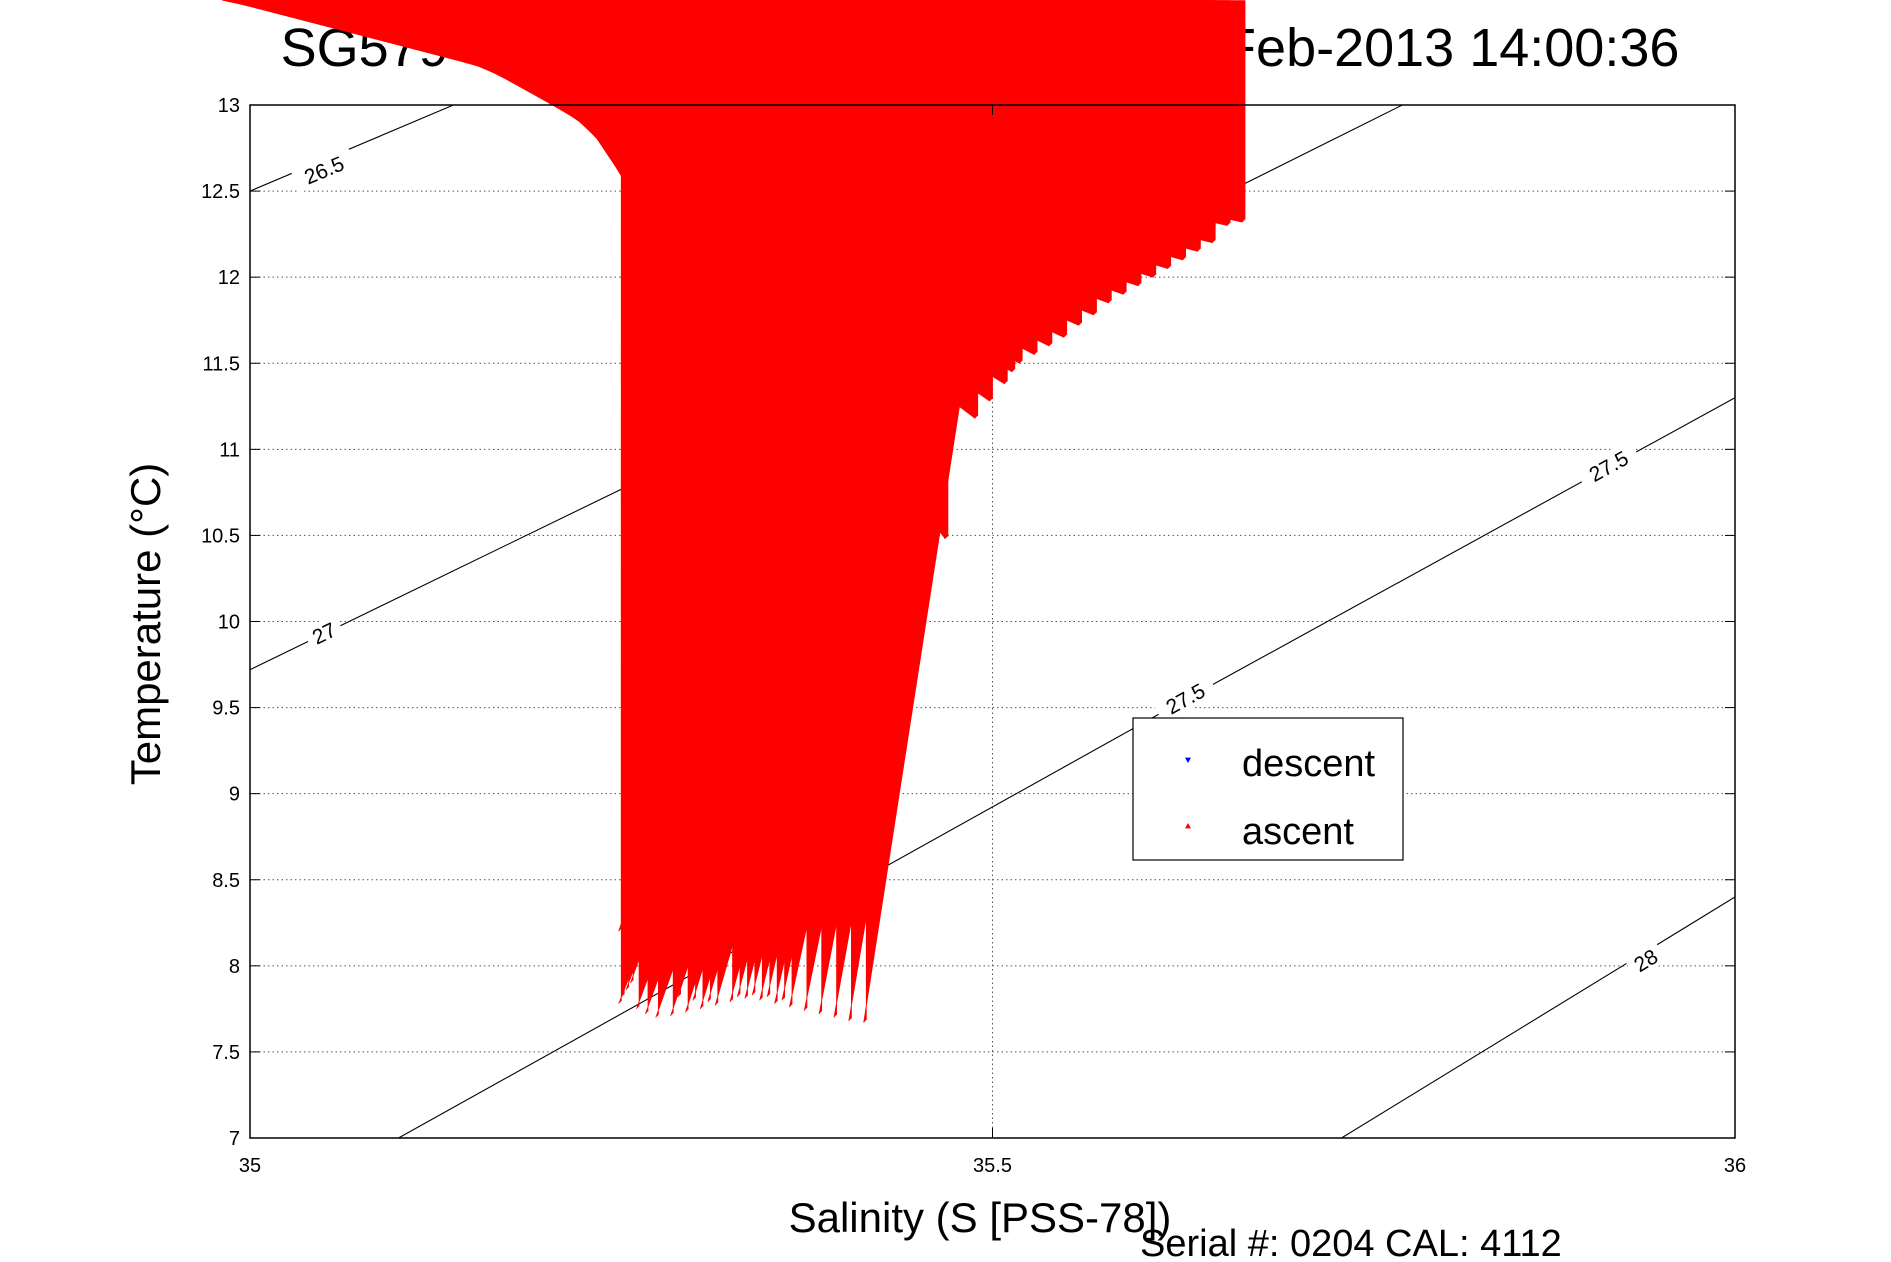 This screenshot has height=1262, width=1891. What do you see at coordinates (699, 122) in the screenshot?
I see `ascent-point` at bounding box center [699, 122].